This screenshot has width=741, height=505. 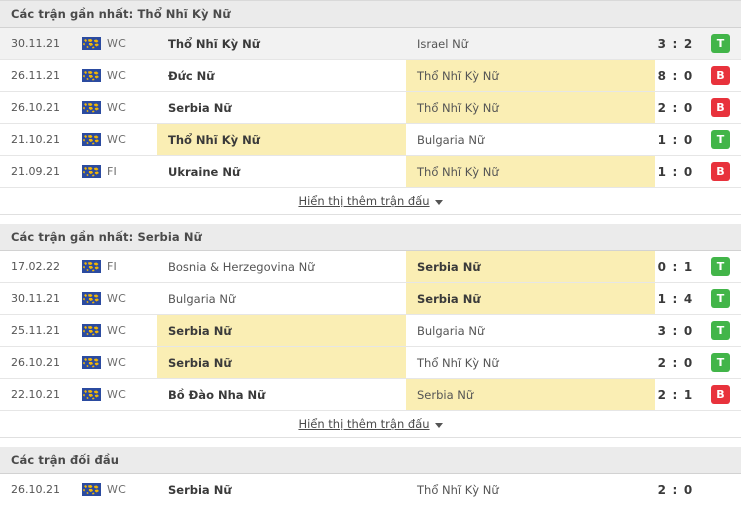 What do you see at coordinates (191, 75) in the screenshot?
I see `home-team: Đức Nữ` at bounding box center [191, 75].